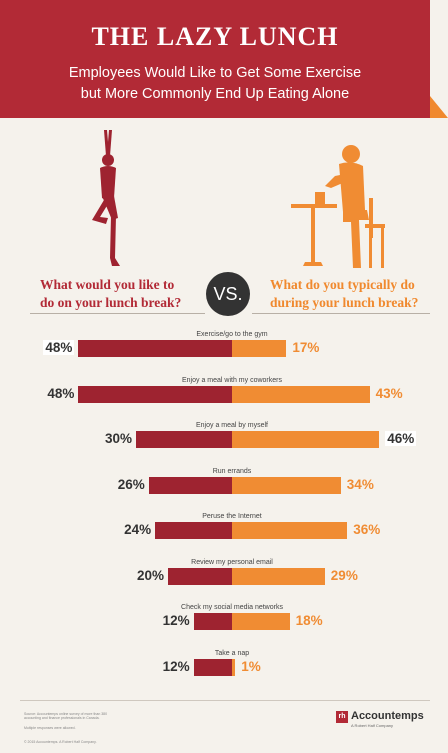 The image size is (448, 753). What do you see at coordinates (107, 284) in the screenshot?
I see `question-would-like-line-1: What would you like to` at bounding box center [107, 284].